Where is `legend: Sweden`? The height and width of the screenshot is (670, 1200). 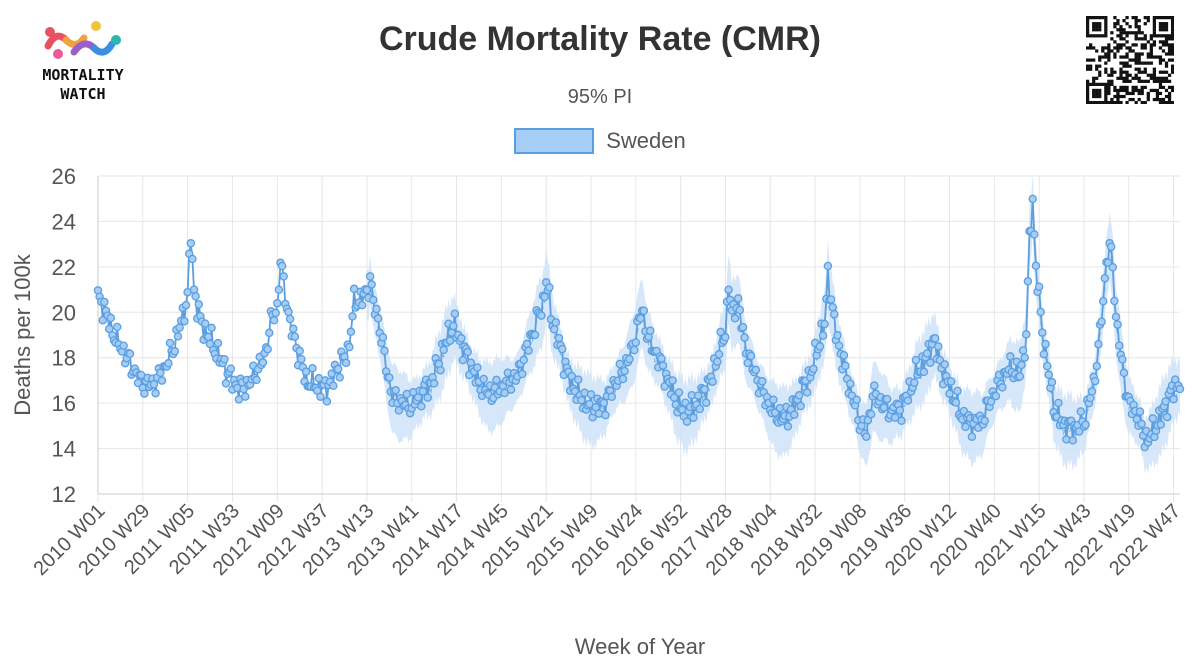
legend: Sweden is located at coordinates (600, 141).